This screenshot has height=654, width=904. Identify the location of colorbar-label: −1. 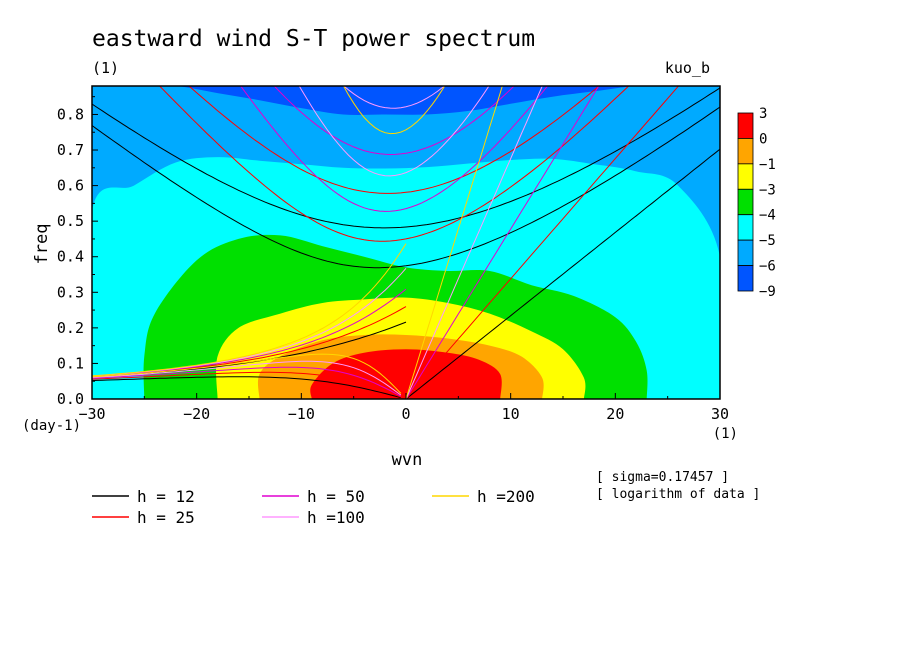
(767, 165).